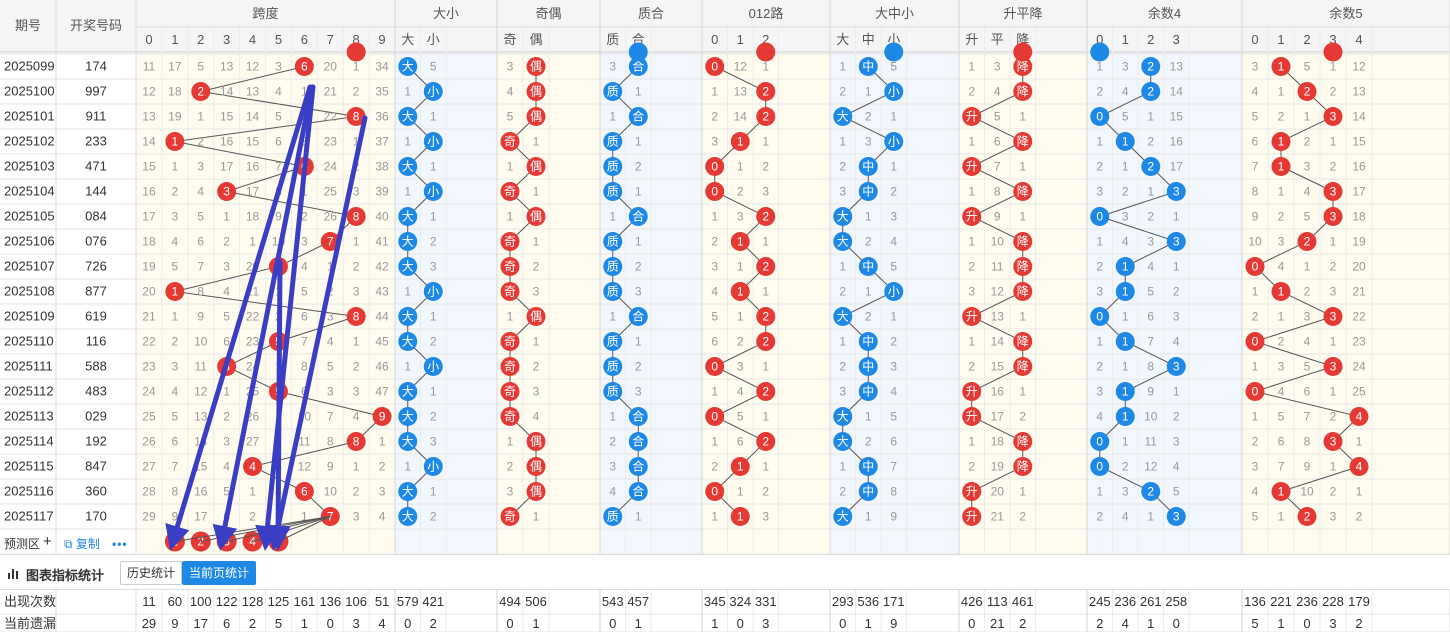 Image resolution: width=1450 pixels, height=632 pixels. I want to click on number-cell: 174, so click(96, 66).